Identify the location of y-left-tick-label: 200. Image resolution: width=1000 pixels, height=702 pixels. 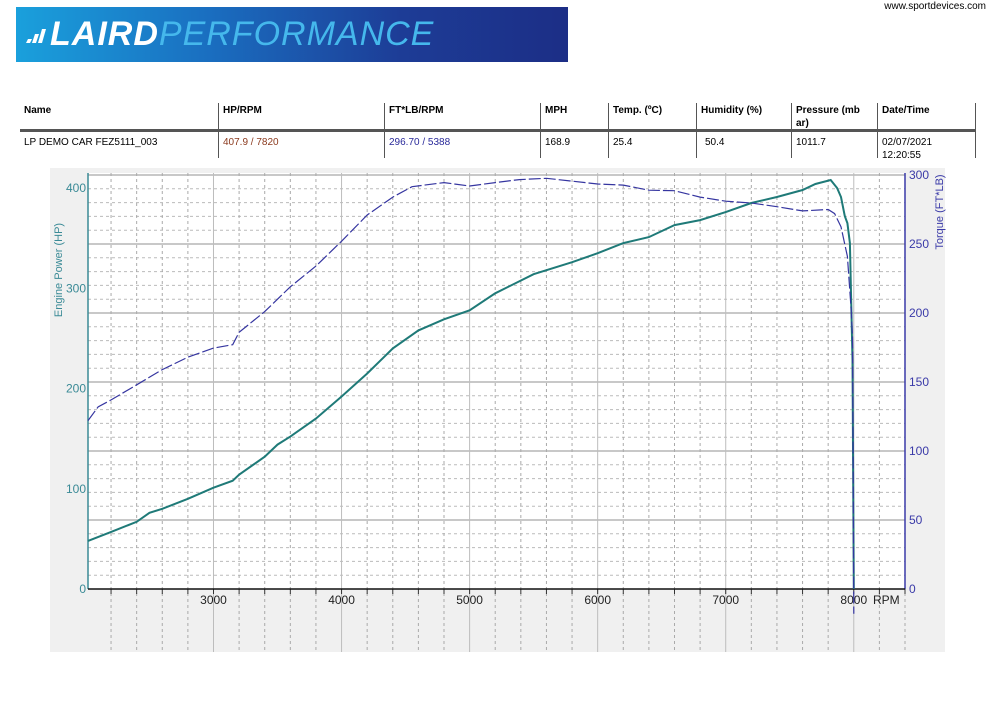
(76, 389).